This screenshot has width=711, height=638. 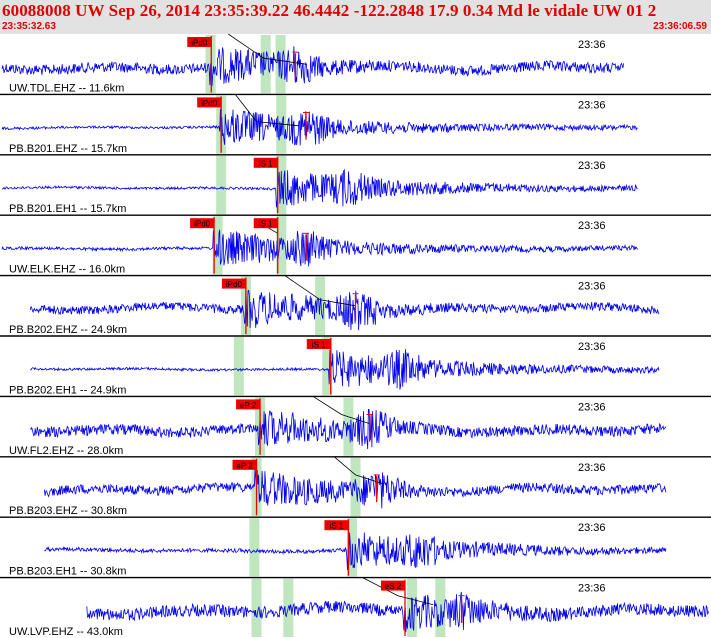 I want to click on station-label: PB.B201.EH1 -- 15.7km, so click(x=67, y=209).